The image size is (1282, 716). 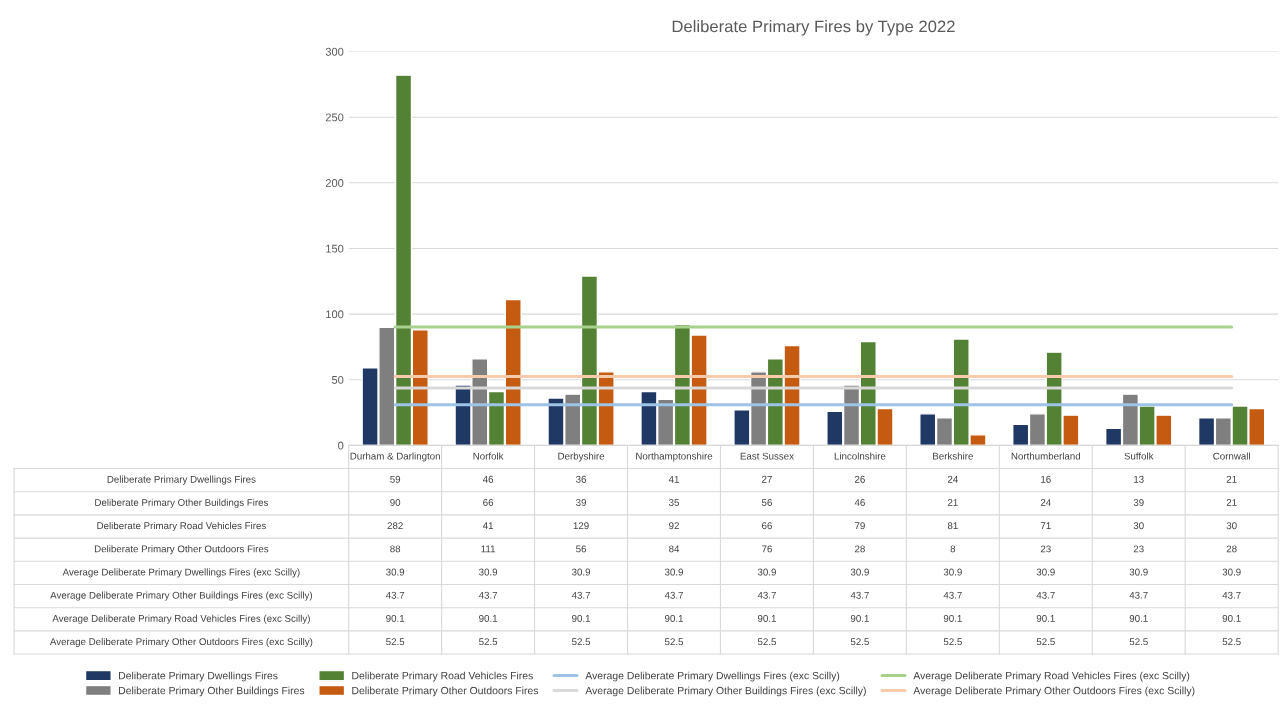 What do you see at coordinates (335, 314) in the screenshot?
I see `y-tick-label: 100` at bounding box center [335, 314].